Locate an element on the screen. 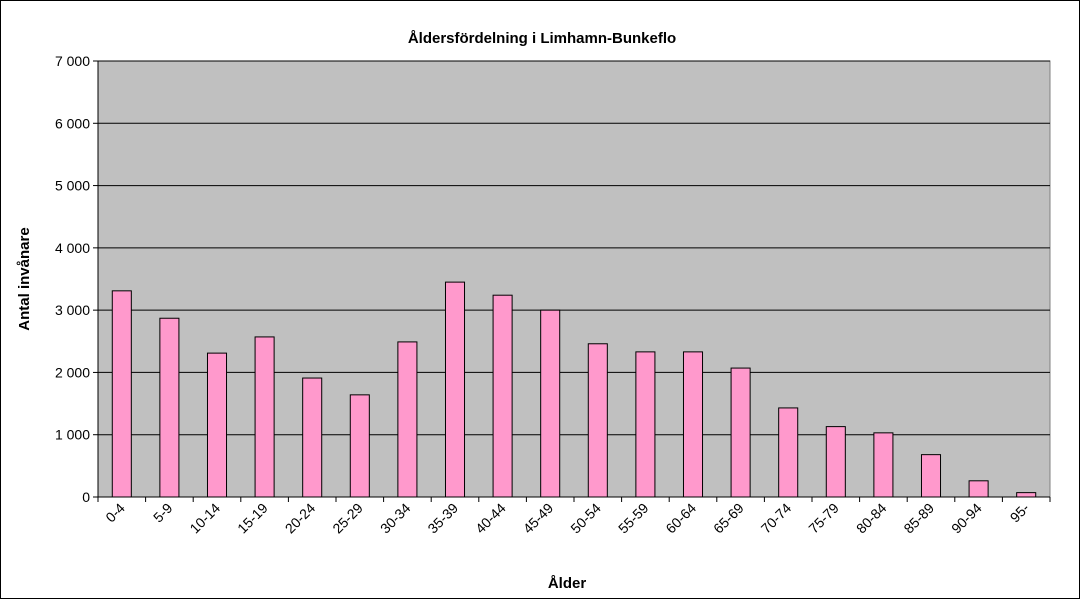  x-tick-label: 60-64 is located at coordinates (680, 518).